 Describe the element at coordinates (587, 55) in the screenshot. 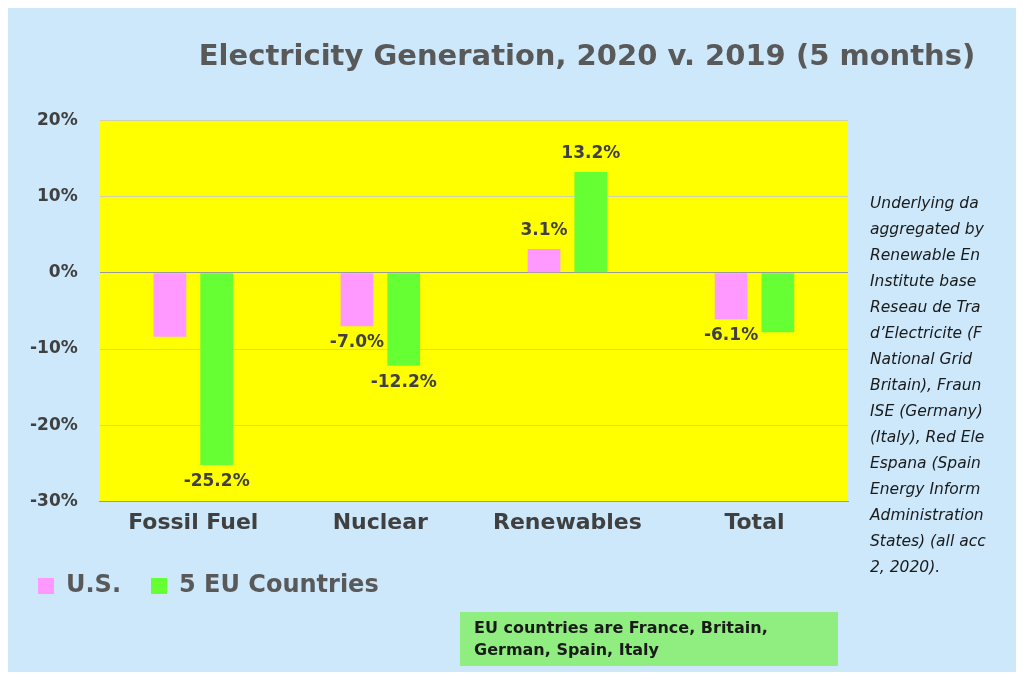

I see `chart-title: Electricity Generation, 2020 v. 2019 (5 months)` at that location.